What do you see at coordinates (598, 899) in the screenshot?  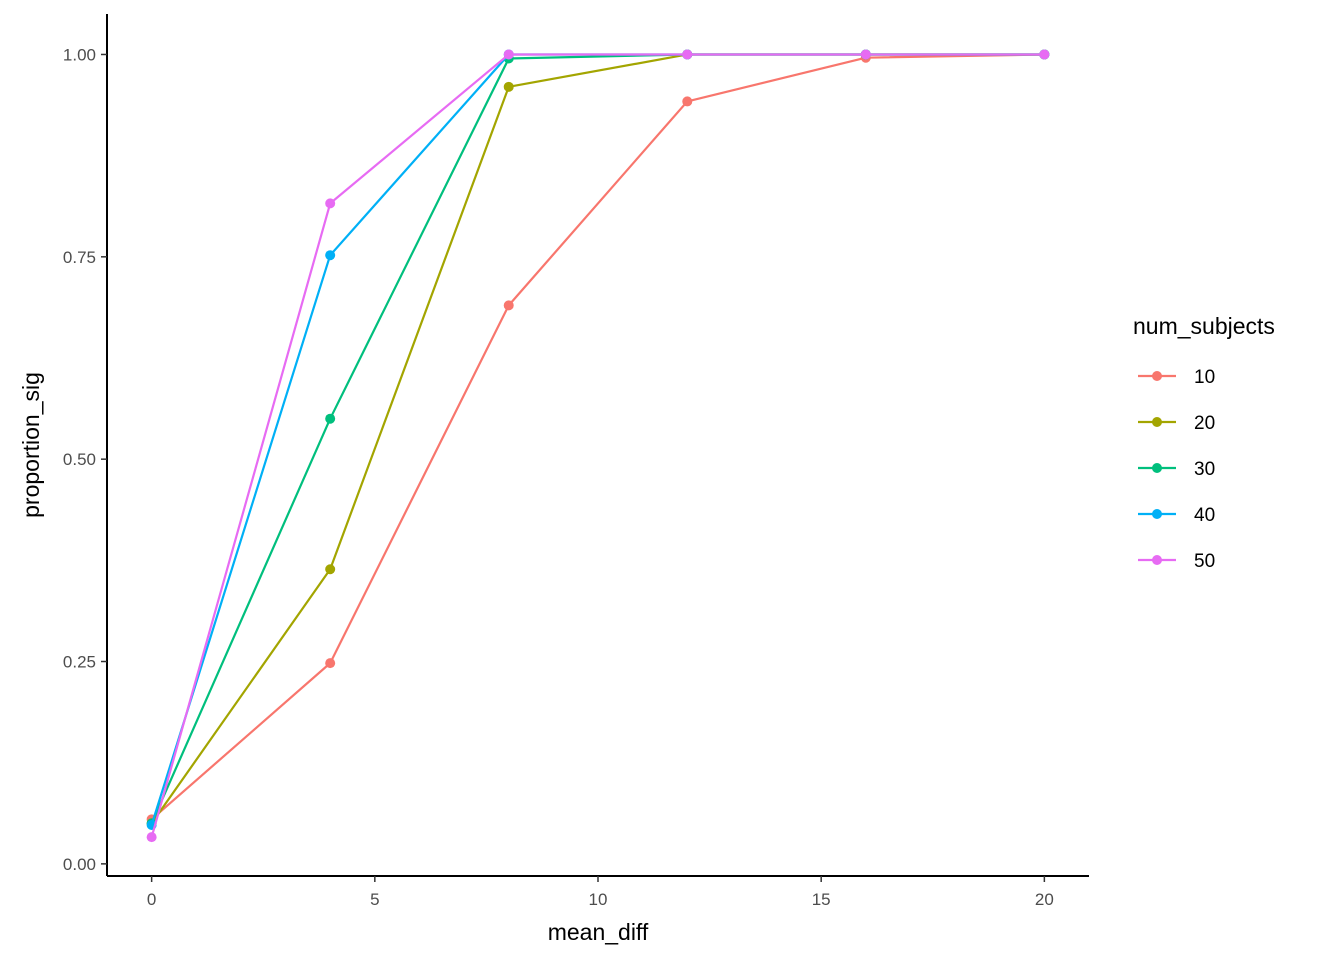 I see `x-tick-label: 10` at bounding box center [598, 899].